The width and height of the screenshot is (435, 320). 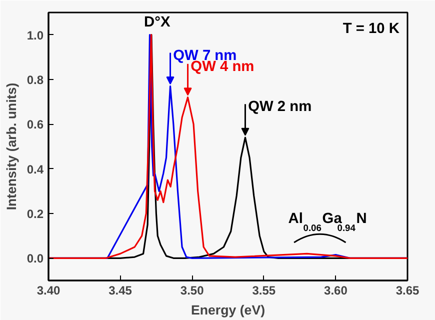 What do you see at coordinates (408, 291) in the screenshot?
I see `x-tick-label: 3.65` at bounding box center [408, 291].